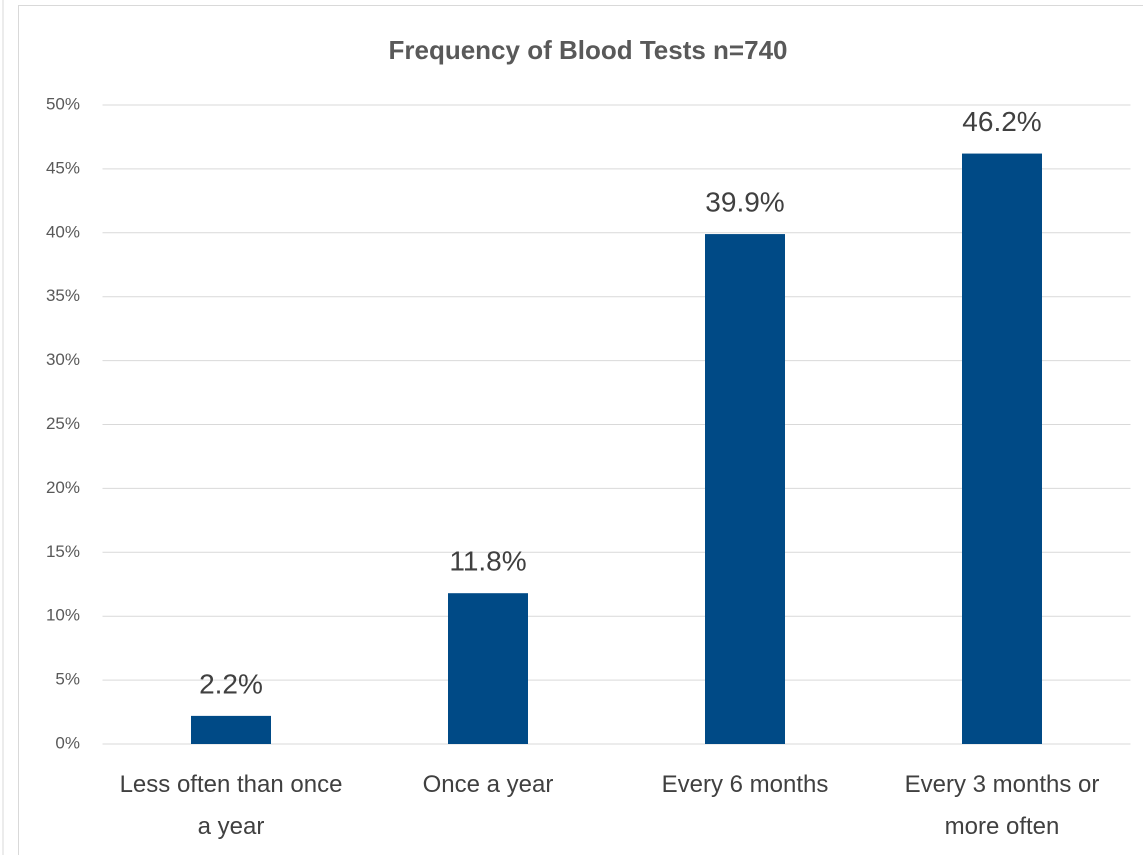  I want to click on x-tick-label: Less often than once a year, so click(231, 805).